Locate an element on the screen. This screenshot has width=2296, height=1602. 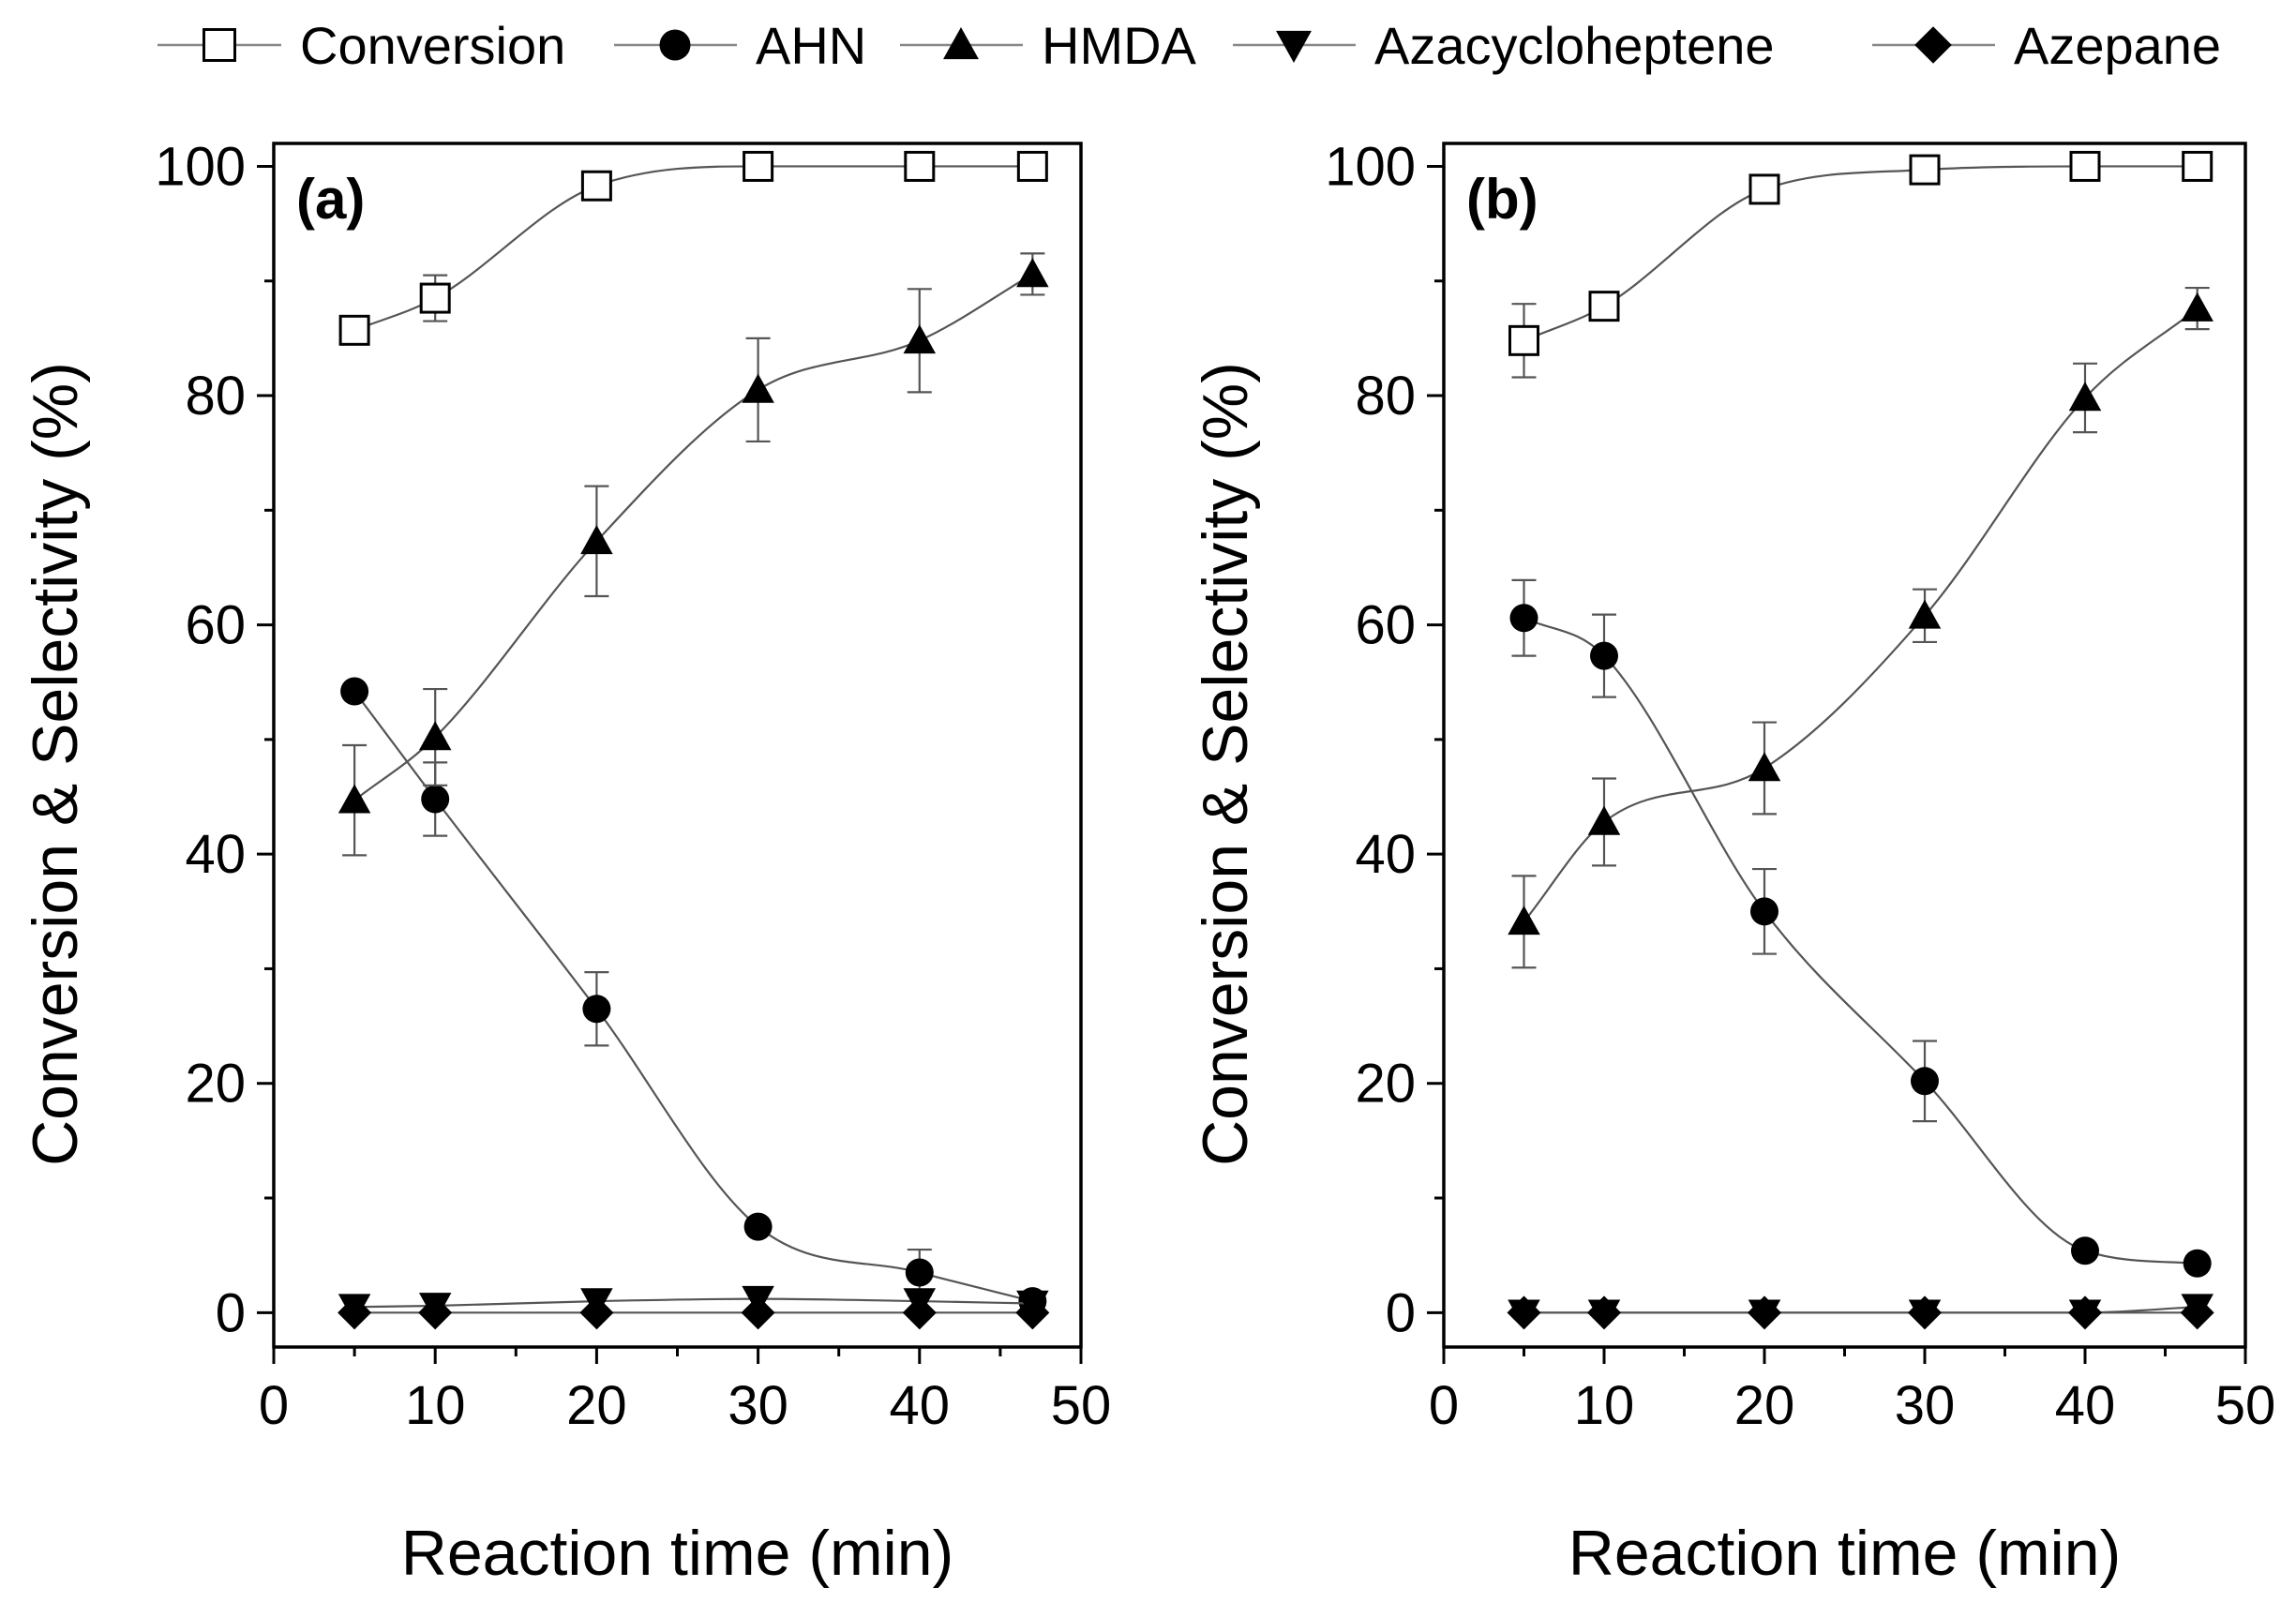
legend-label-azacycloheptene: Azacycloheptene is located at coordinates (1575, 45).